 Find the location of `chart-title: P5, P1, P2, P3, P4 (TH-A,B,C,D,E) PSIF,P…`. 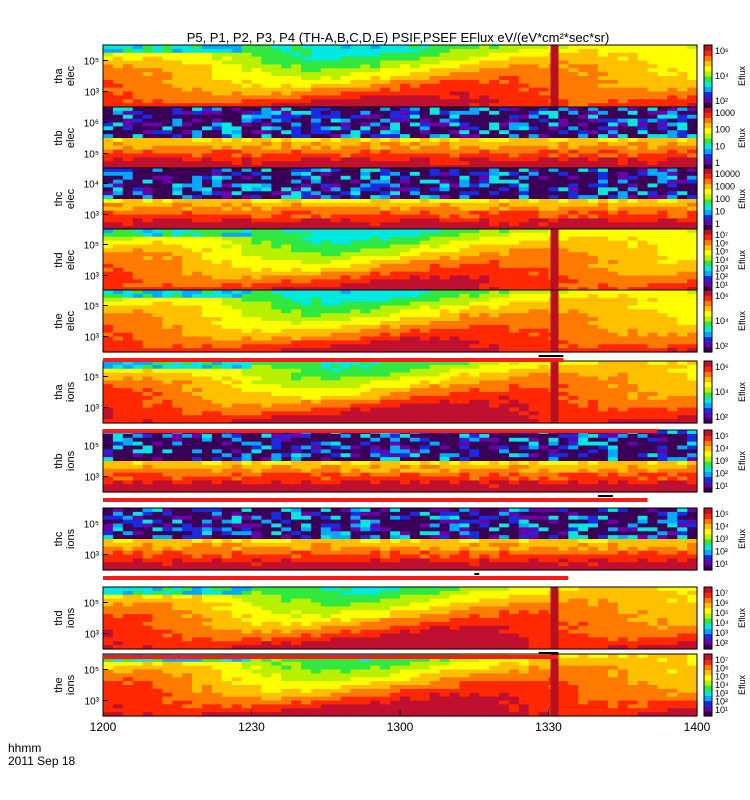

chart-title: P5, P1, P2, P3, P4 (TH-A,B,C,D,E) PSIF,P… is located at coordinates (398, 37).